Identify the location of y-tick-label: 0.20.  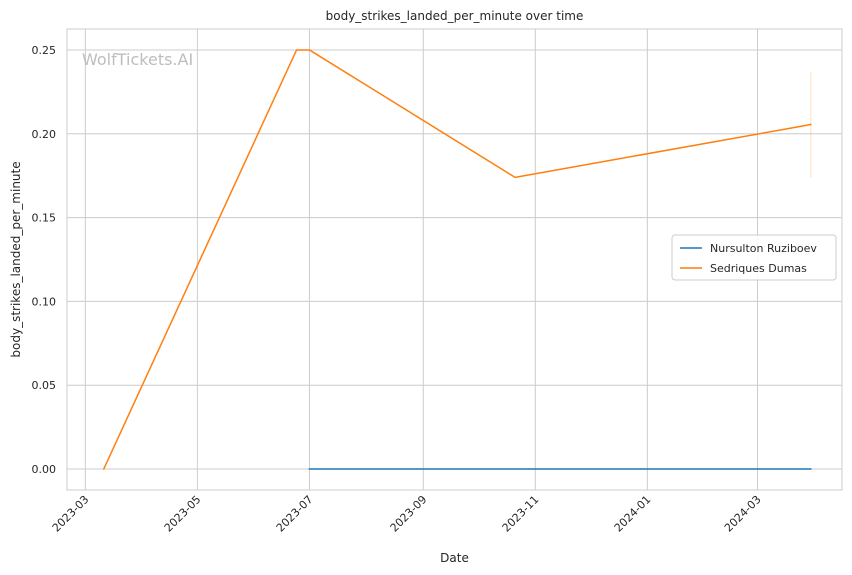
(44, 134).